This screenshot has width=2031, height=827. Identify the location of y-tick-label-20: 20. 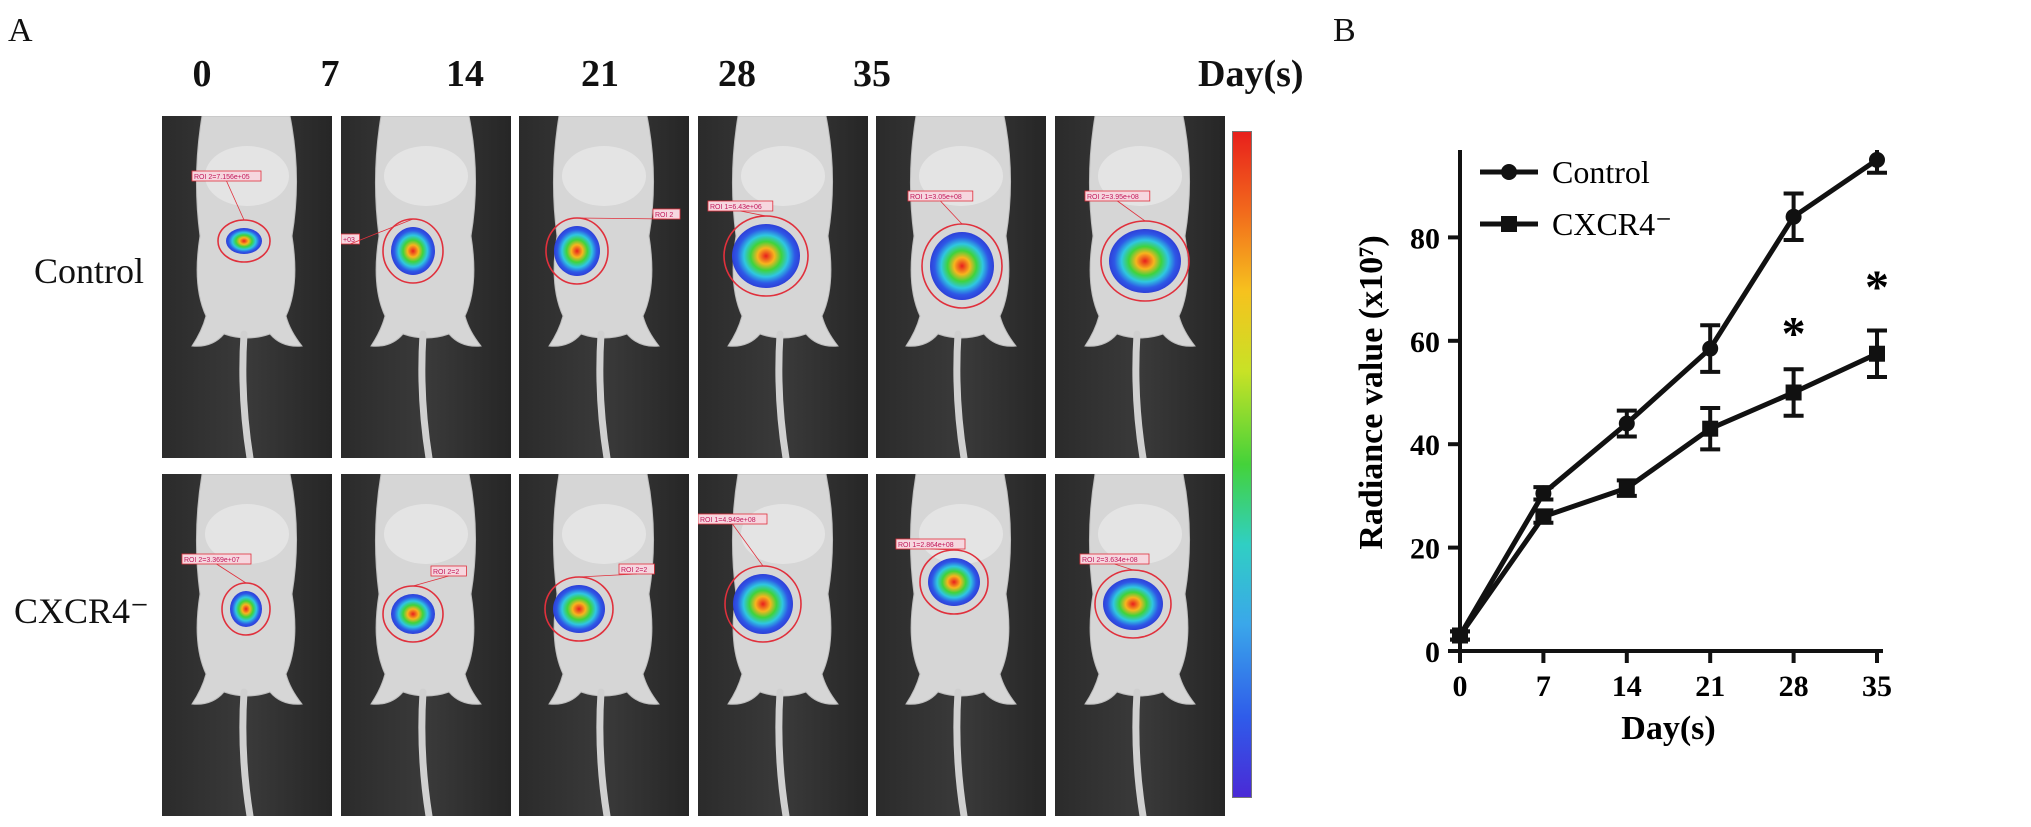
(1425, 549).